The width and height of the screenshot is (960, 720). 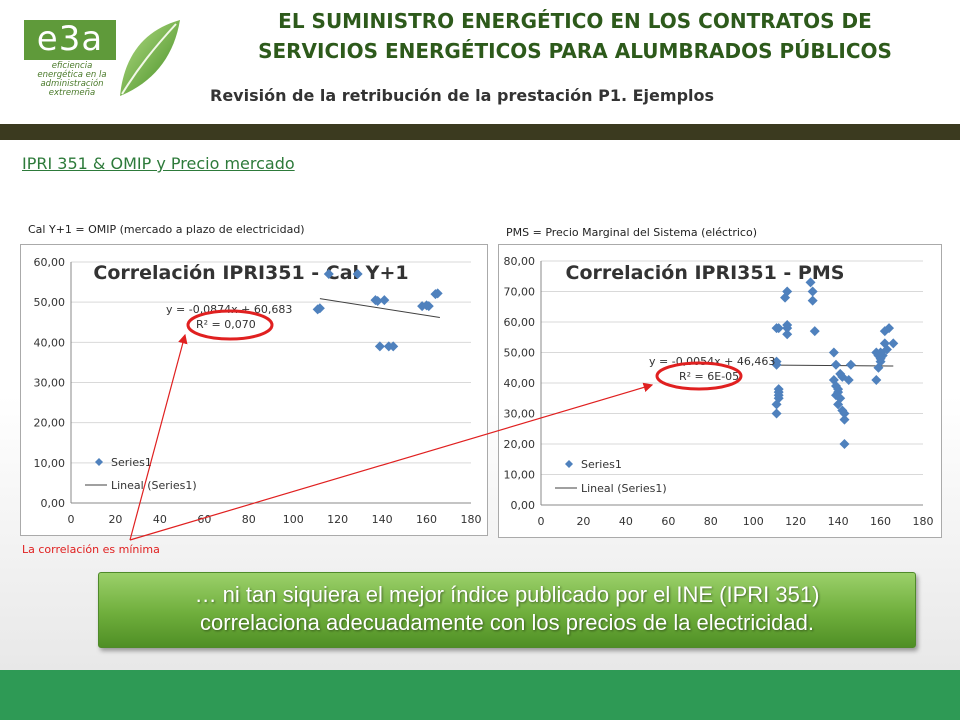 What do you see at coordinates (624, 488) in the screenshot?
I see `legend-label: Lineal (Series1)` at bounding box center [624, 488].